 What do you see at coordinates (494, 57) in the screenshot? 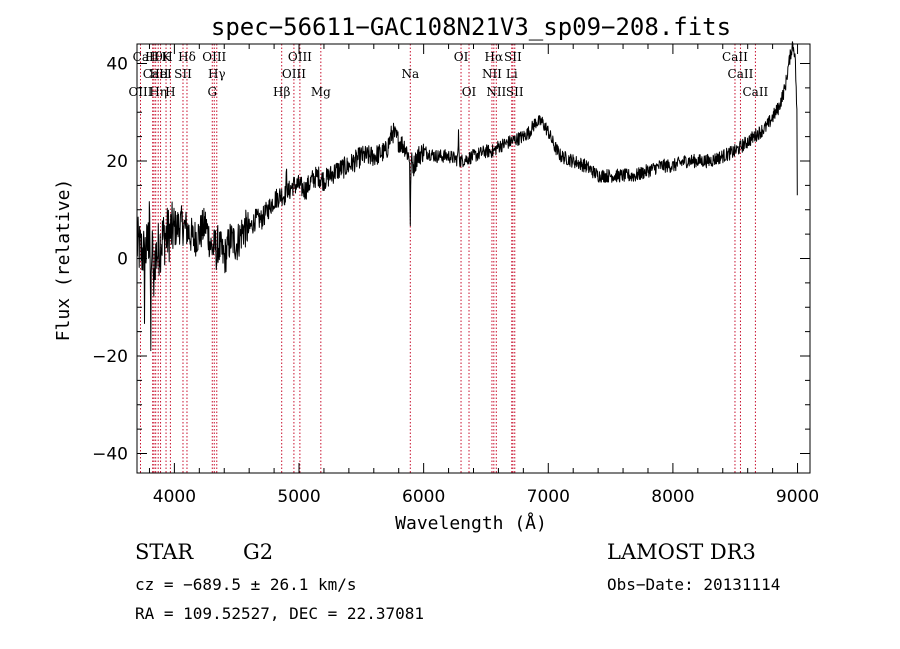
I see `spectral-line-label: Hα` at bounding box center [494, 57].